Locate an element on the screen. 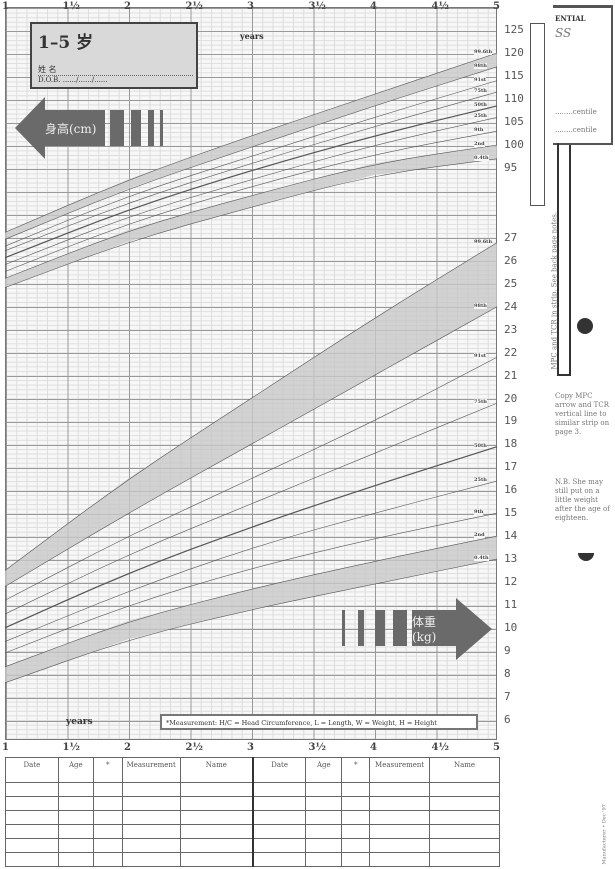  weight-centile-line-0.4th is located at coordinates (251, 621).